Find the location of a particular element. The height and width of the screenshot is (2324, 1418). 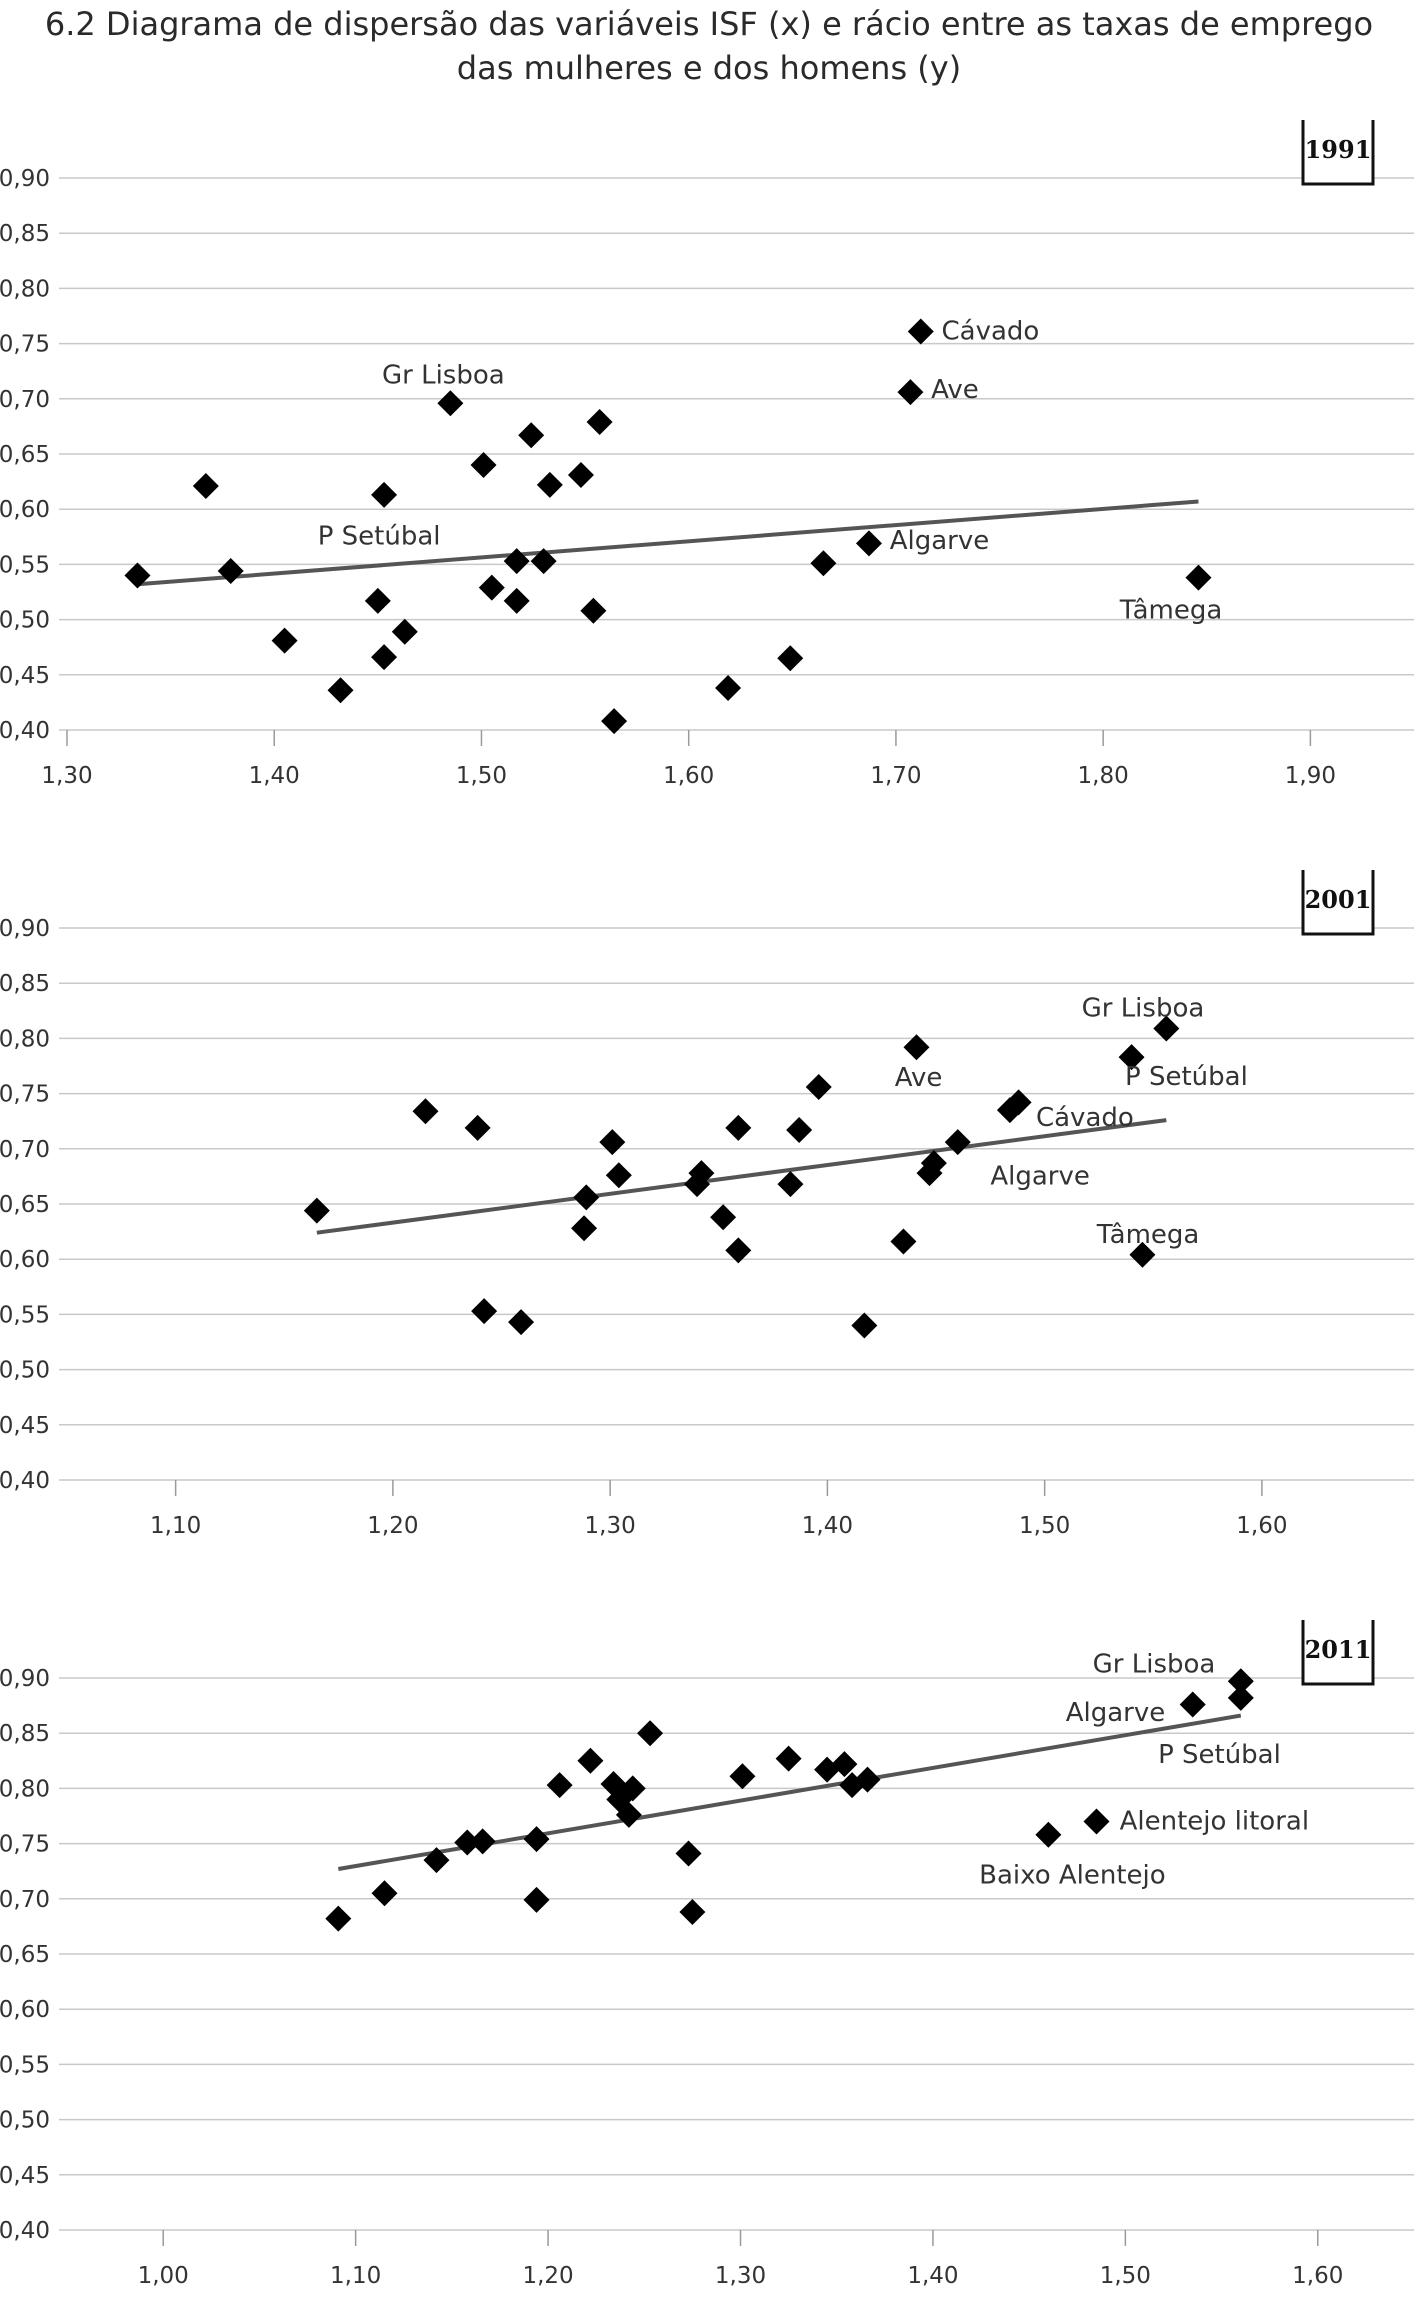

point-label: Tâmega is located at coordinates (1171, 611).